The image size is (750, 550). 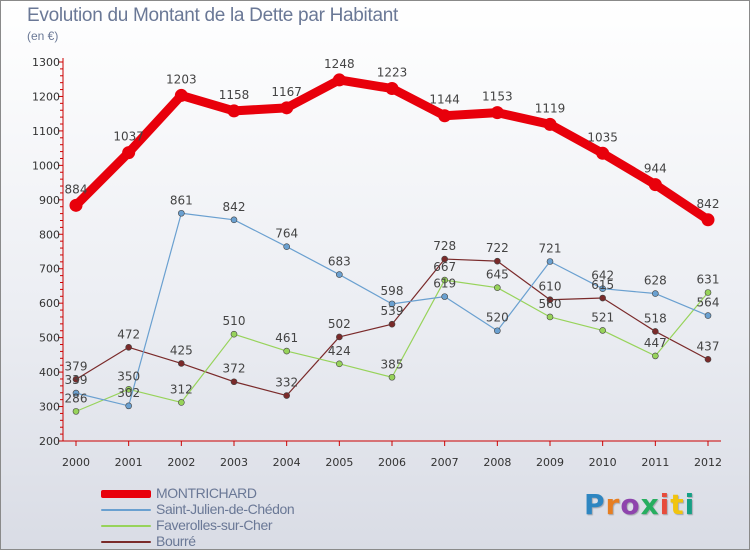 What do you see at coordinates (234, 321) in the screenshot?
I see `data-label: 510` at bounding box center [234, 321].